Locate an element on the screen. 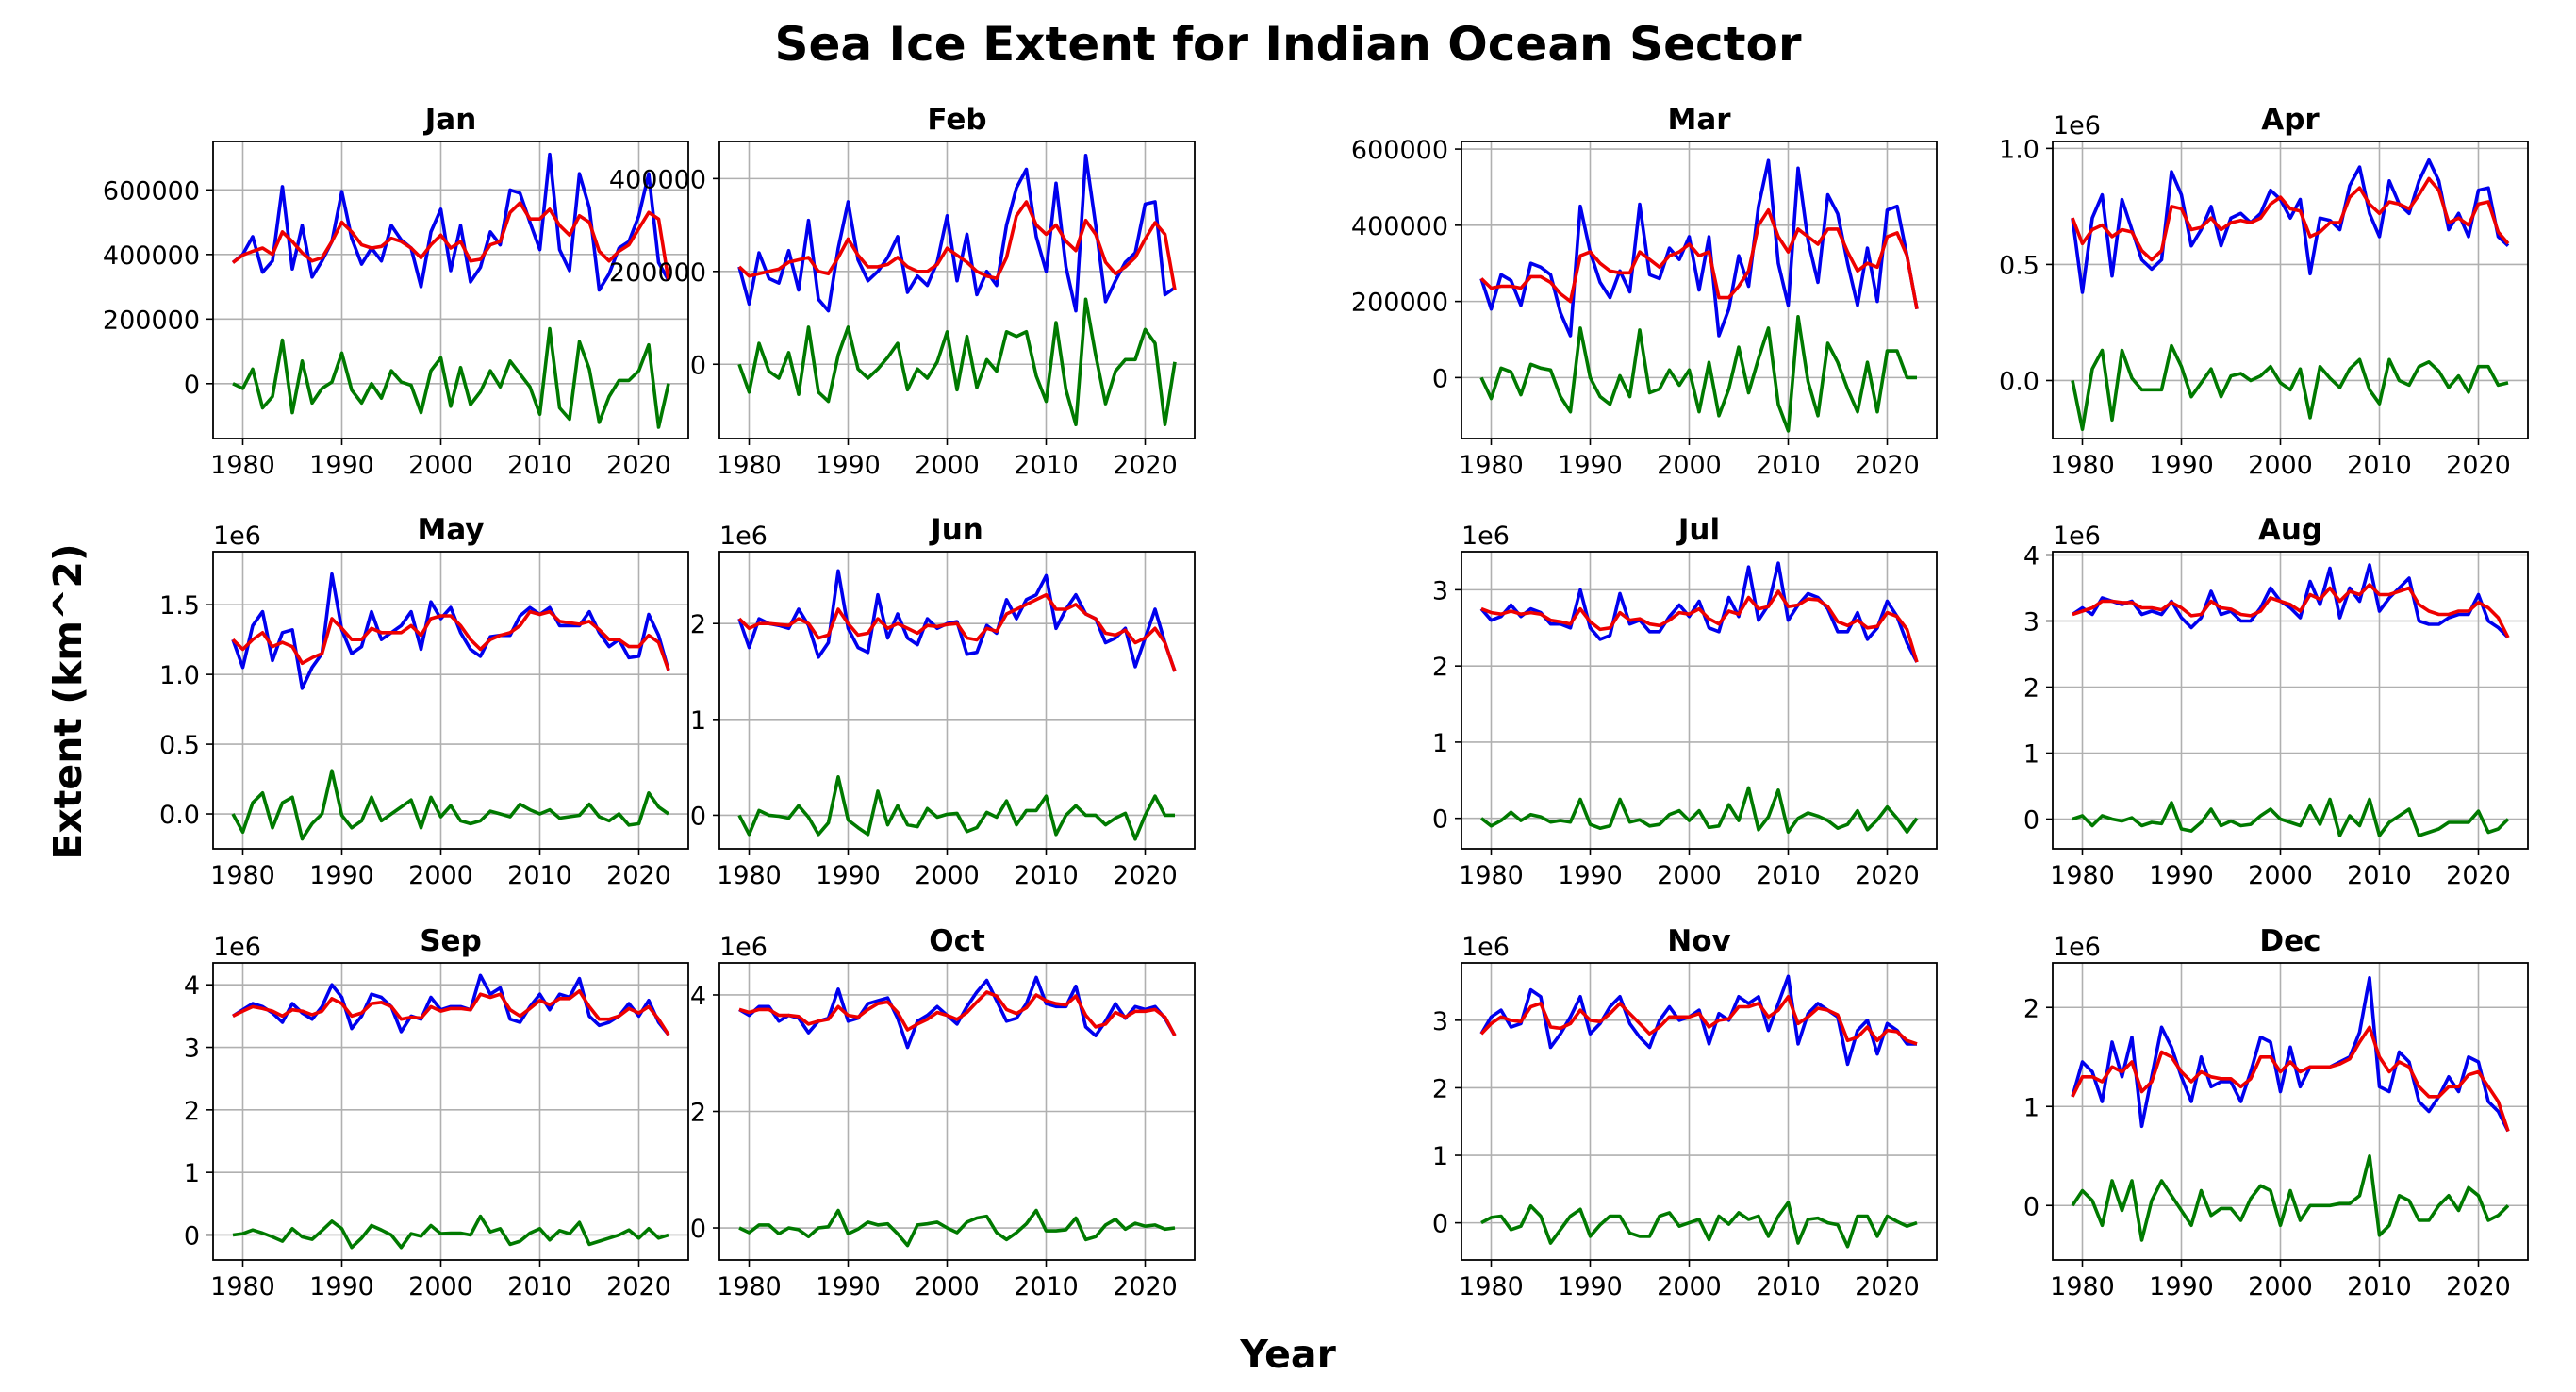  y-tick-label: 1.0 is located at coordinates (2019, 149).